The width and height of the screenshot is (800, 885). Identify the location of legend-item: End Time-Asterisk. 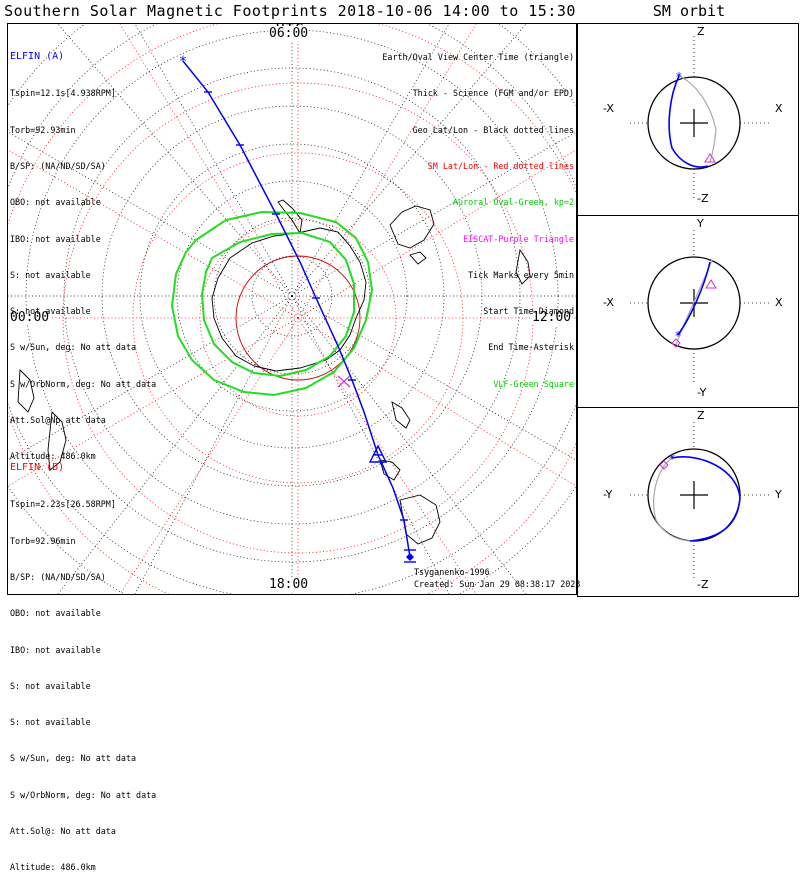
(531, 347).